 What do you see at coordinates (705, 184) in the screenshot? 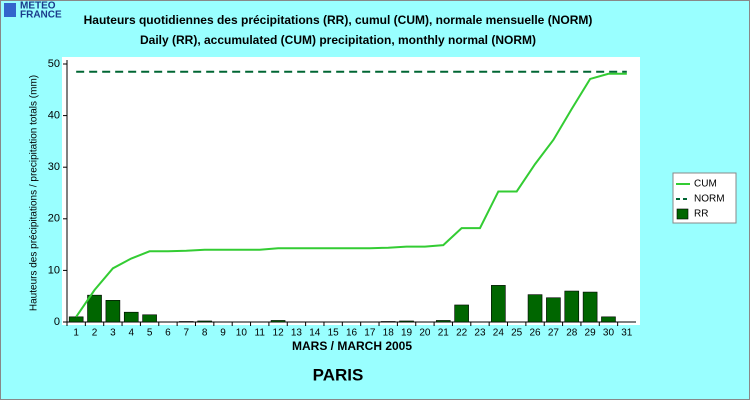
I see `legend-label: CUM` at bounding box center [705, 184].